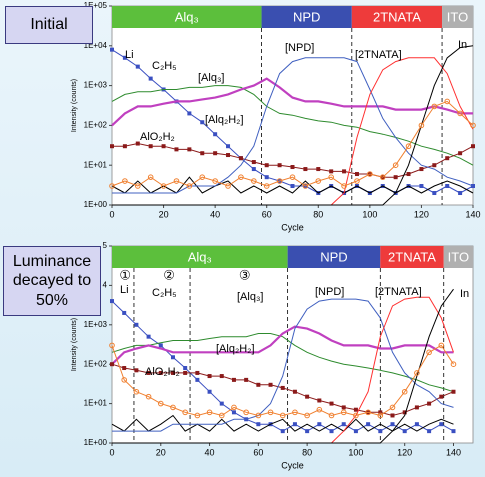 The height and width of the screenshot is (477, 485). I want to click on series-label: C₂H₅, so click(164, 66).